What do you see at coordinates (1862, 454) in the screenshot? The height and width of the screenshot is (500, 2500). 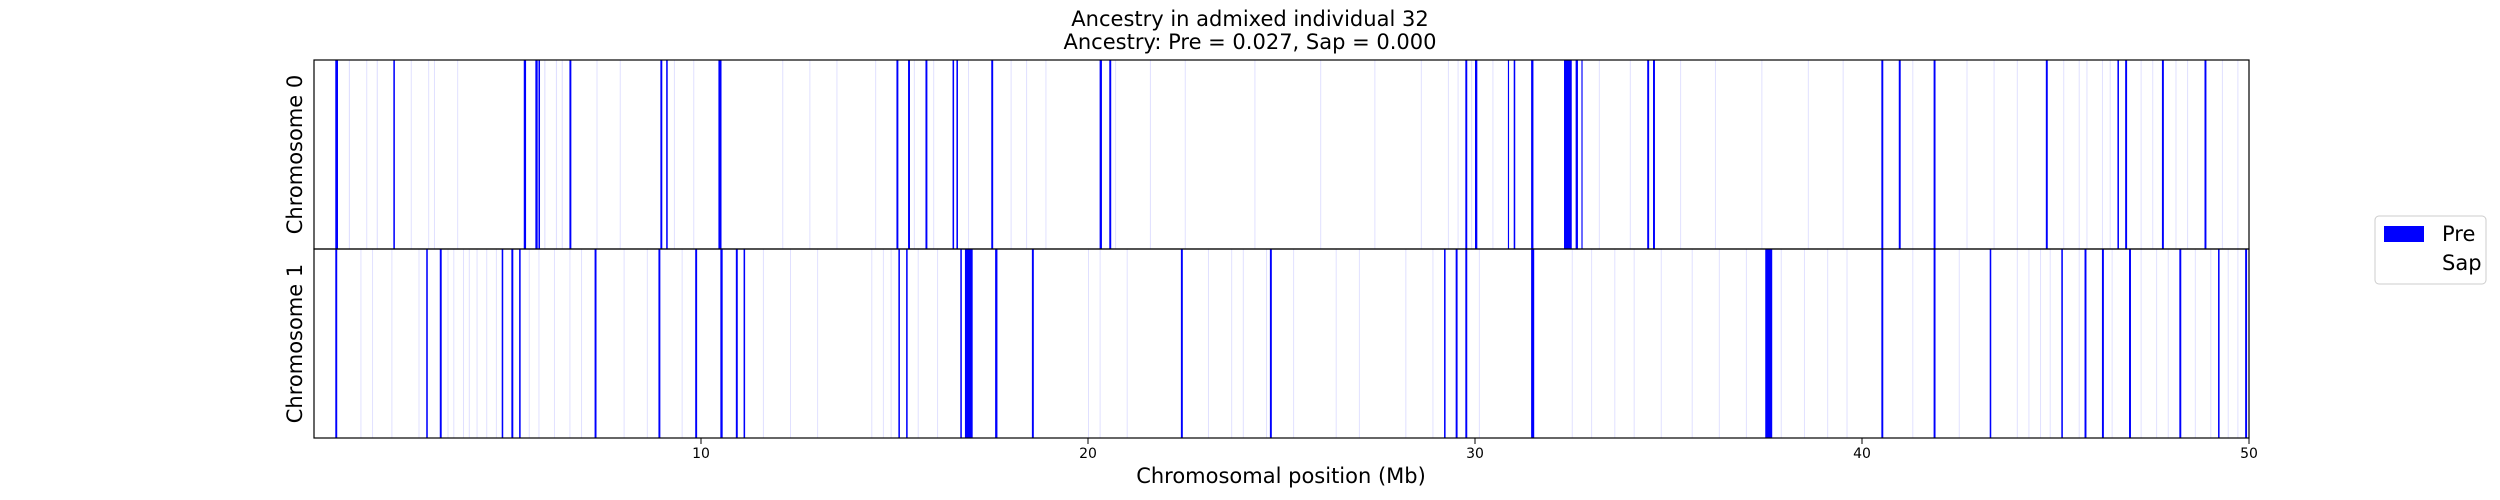 I see `x-tick-label: 40` at bounding box center [1862, 454].